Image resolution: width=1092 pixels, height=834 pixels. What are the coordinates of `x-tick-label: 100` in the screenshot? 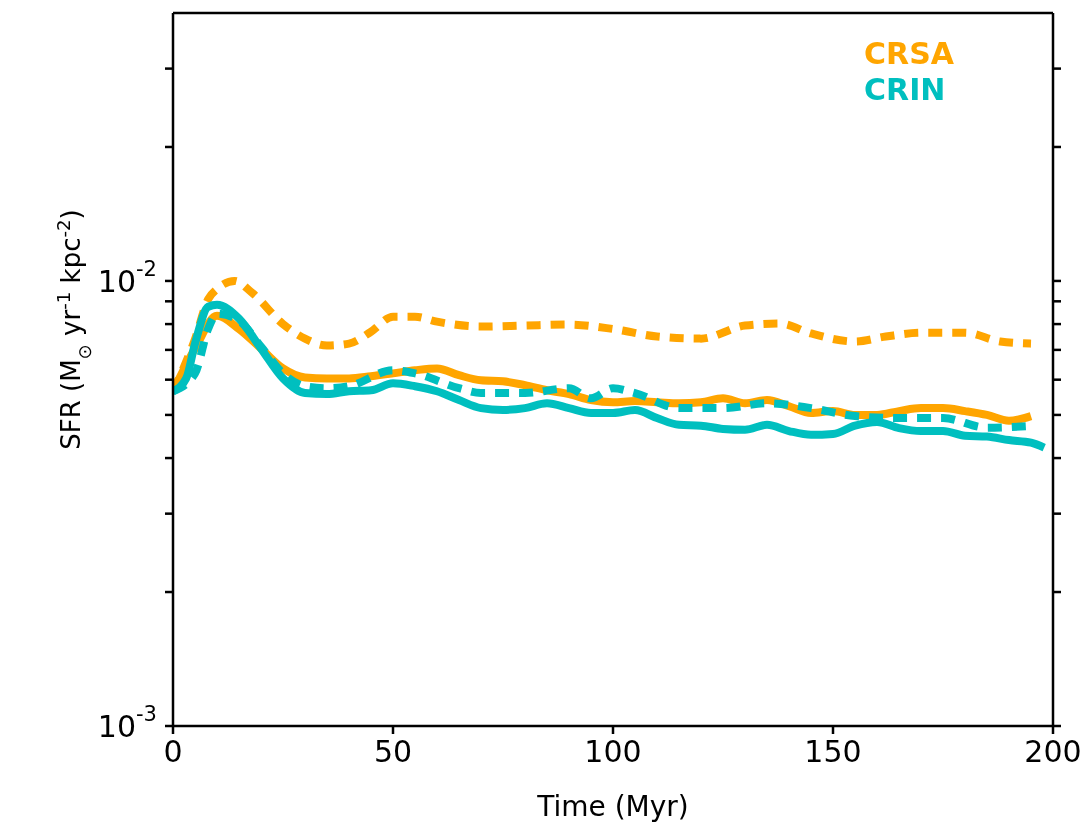 It's located at (613, 751).